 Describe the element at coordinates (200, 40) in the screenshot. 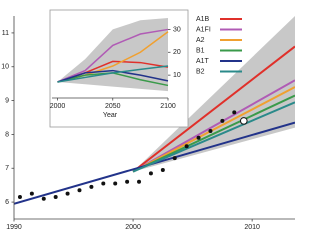

I see `legend-label: A2` at that location.